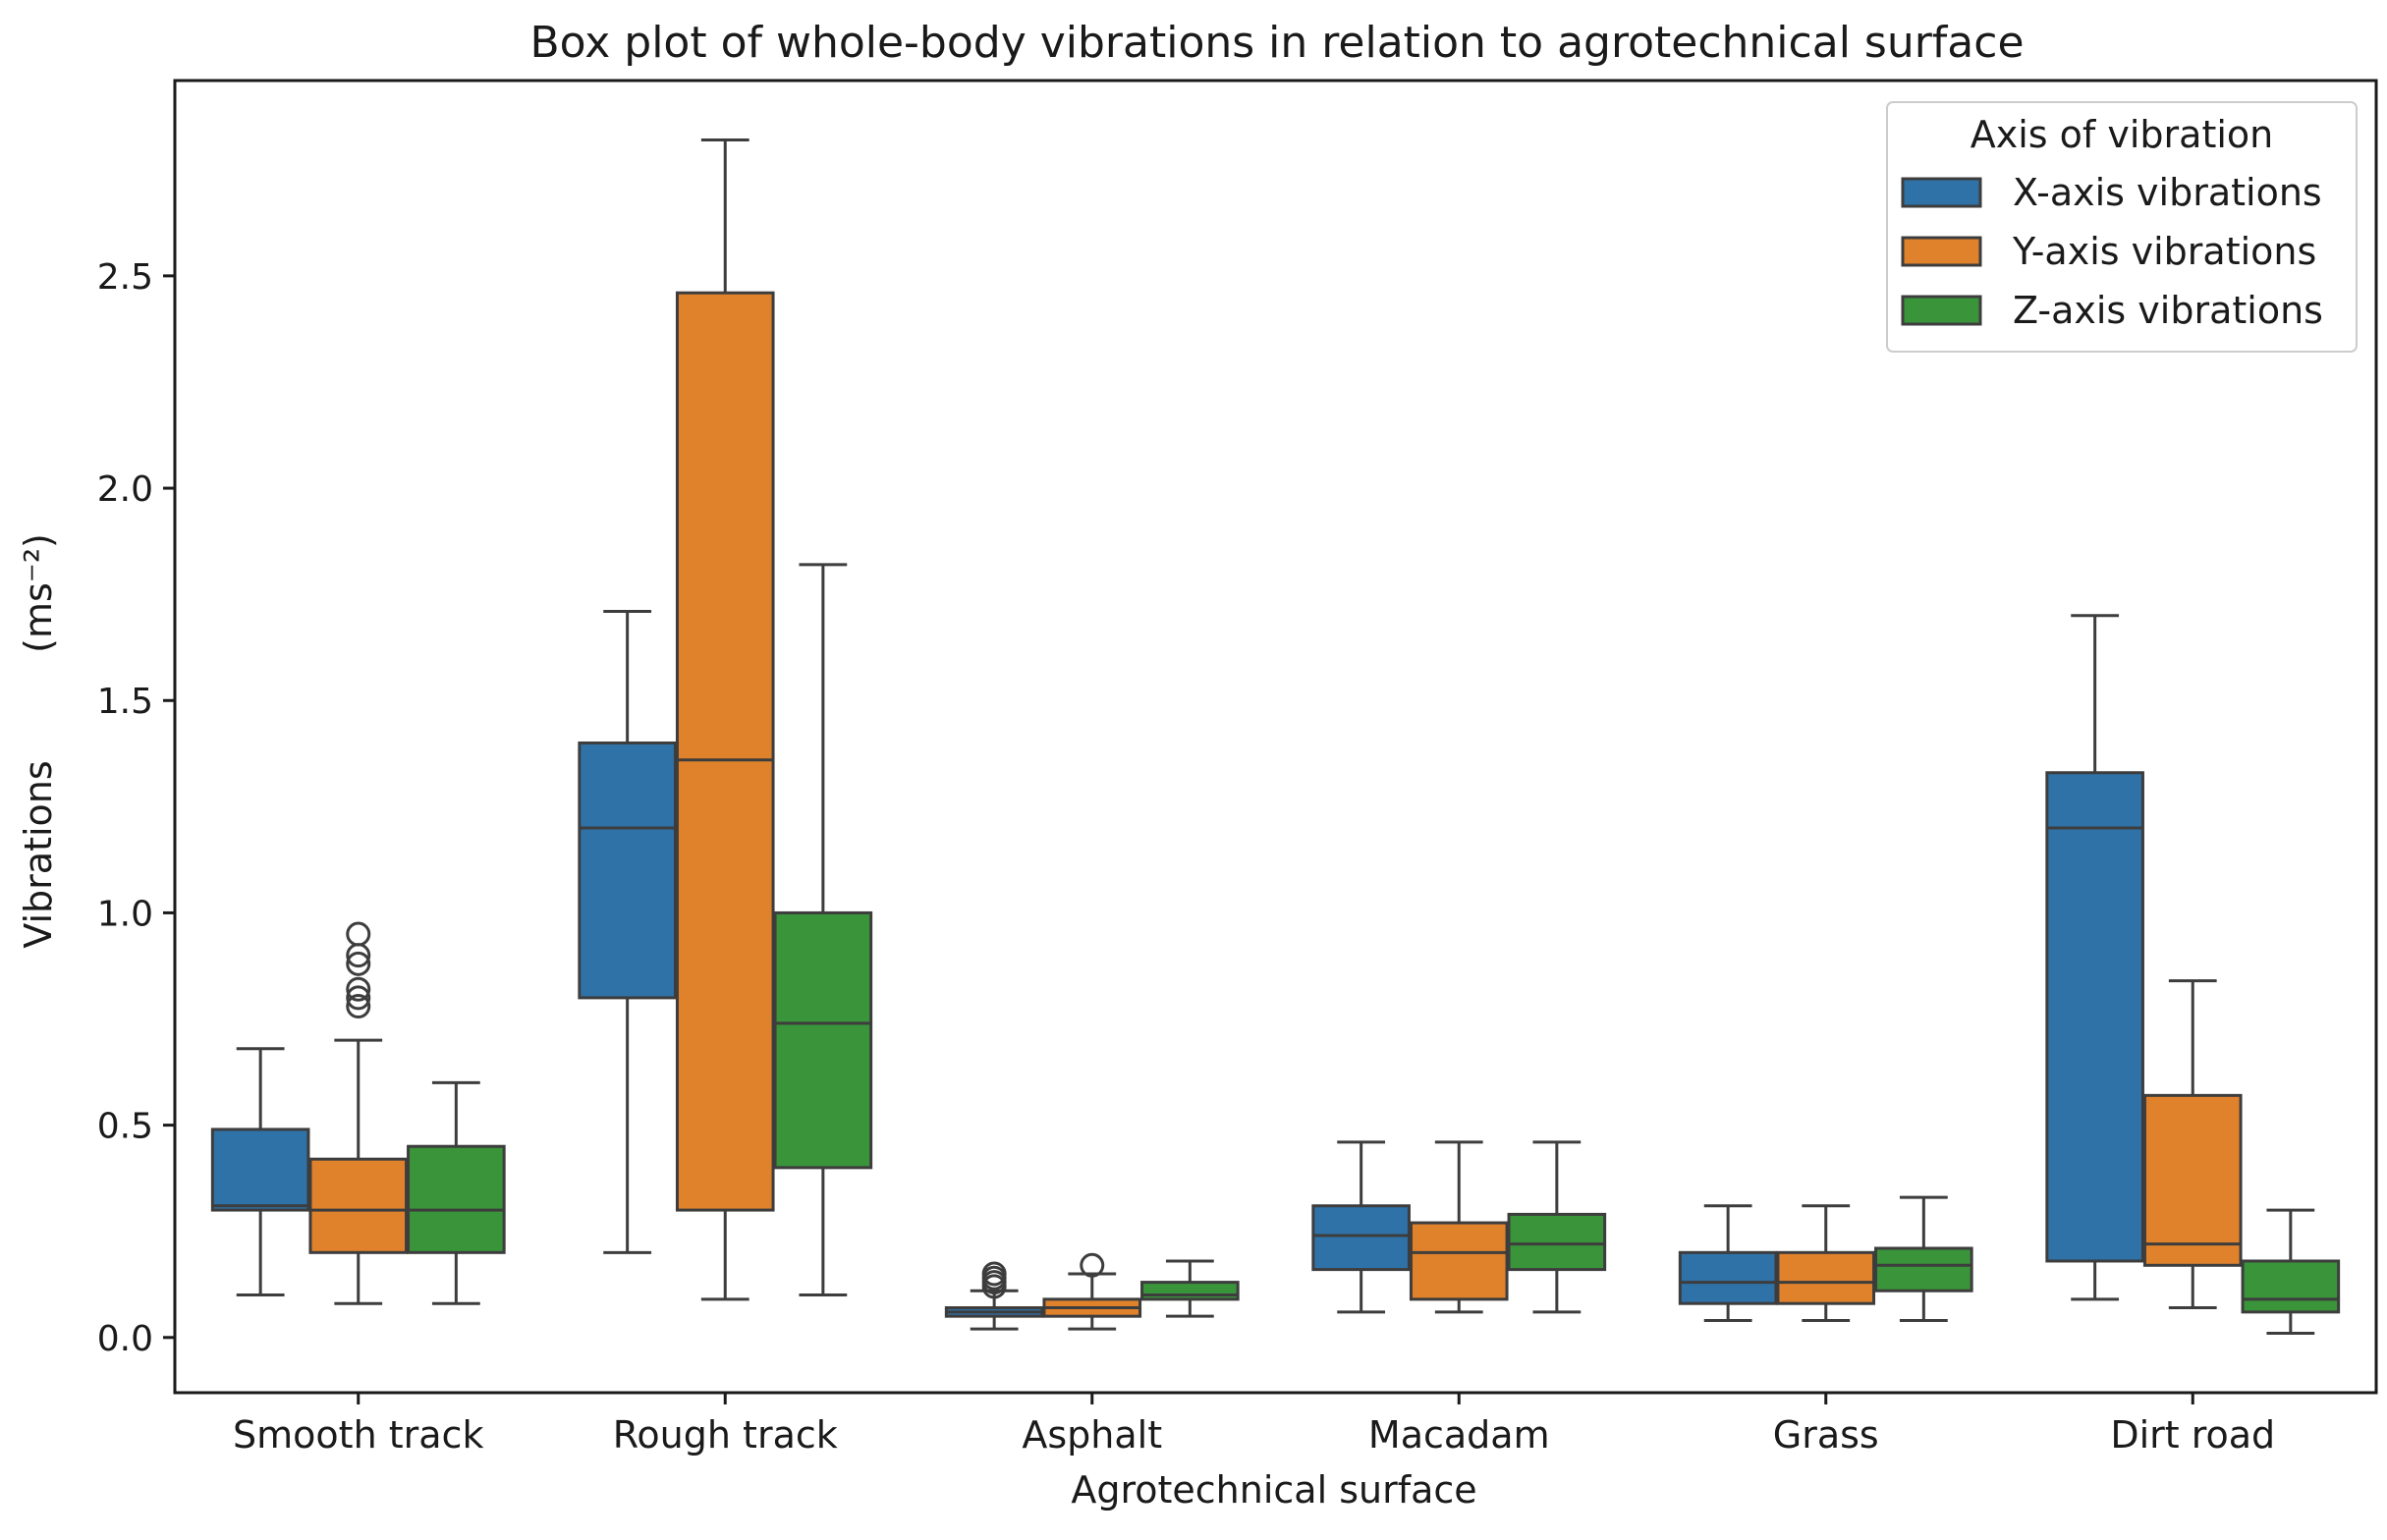 This screenshot has height=1540, width=2387. I want to click on box-group-macadam-x-axis-vibrations, so click(1361, 1227).